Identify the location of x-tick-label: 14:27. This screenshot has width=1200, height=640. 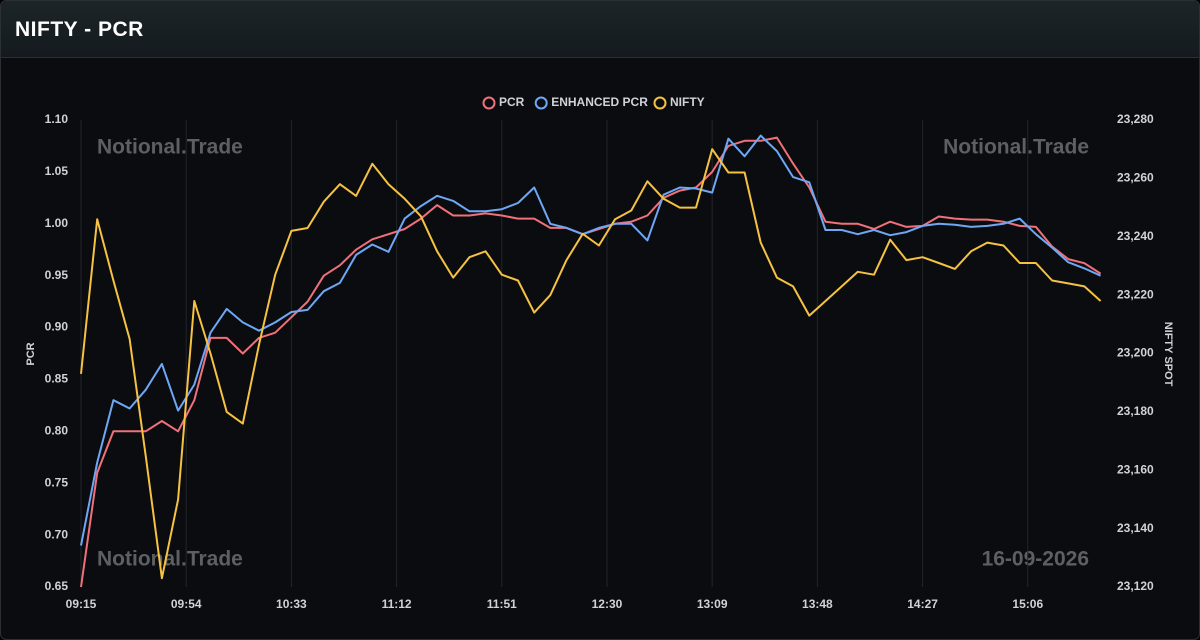
(922, 604).